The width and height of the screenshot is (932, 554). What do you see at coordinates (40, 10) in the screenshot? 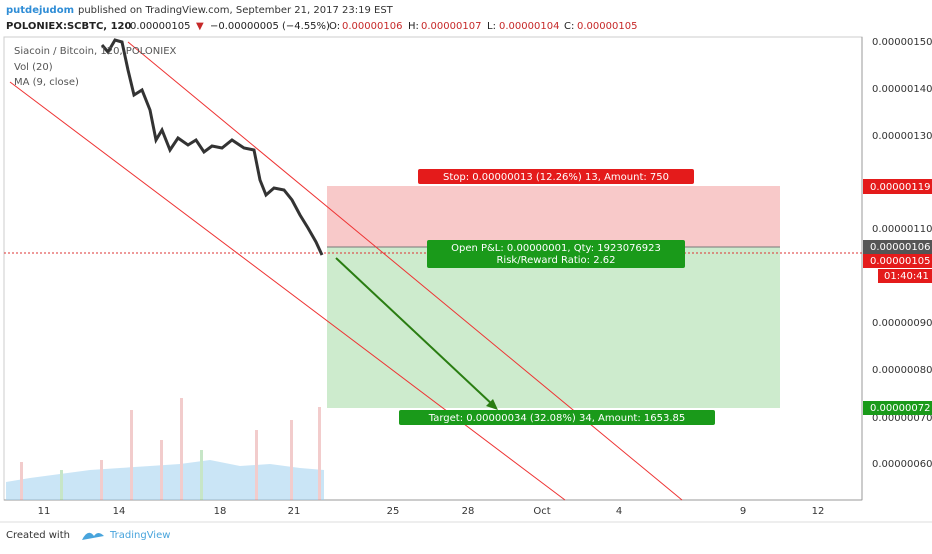
I see `author: putdejudom` at bounding box center [40, 10].